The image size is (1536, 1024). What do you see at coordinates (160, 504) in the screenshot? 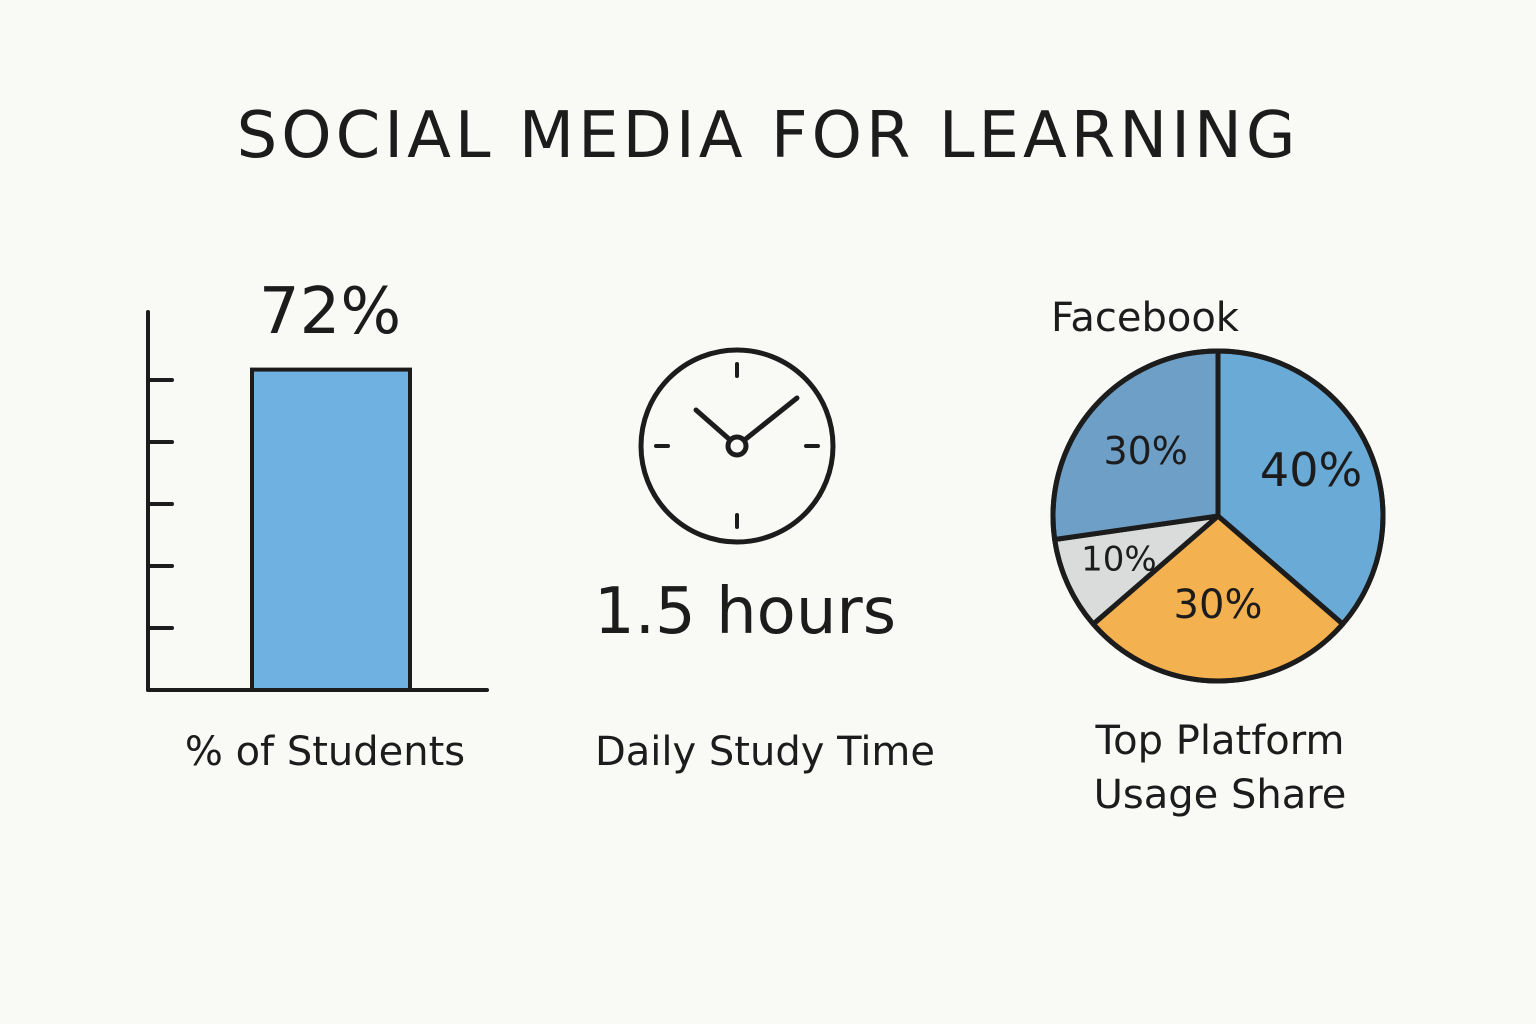
I see `y-axis-ticks` at bounding box center [160, 504].